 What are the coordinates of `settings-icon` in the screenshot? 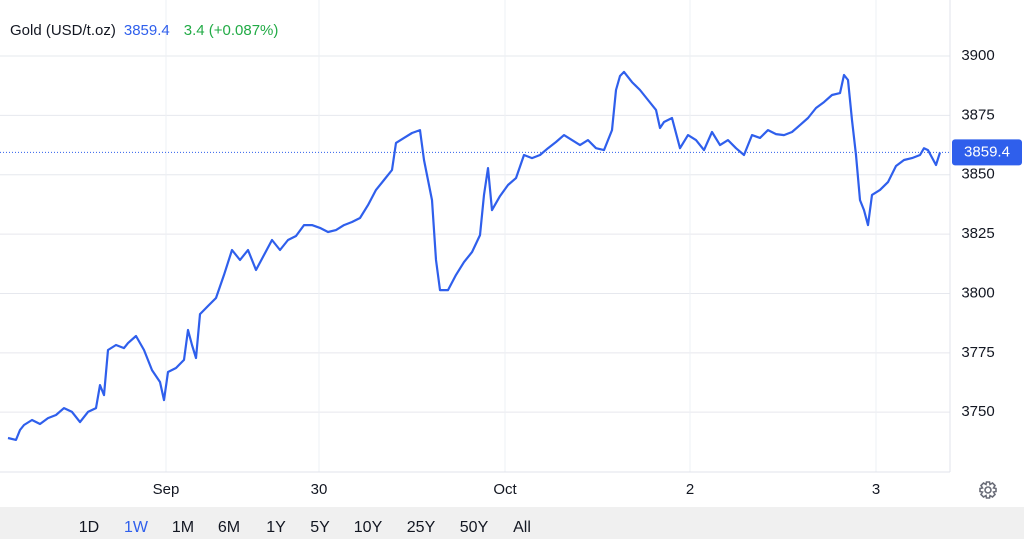 It's located at (988, 490).